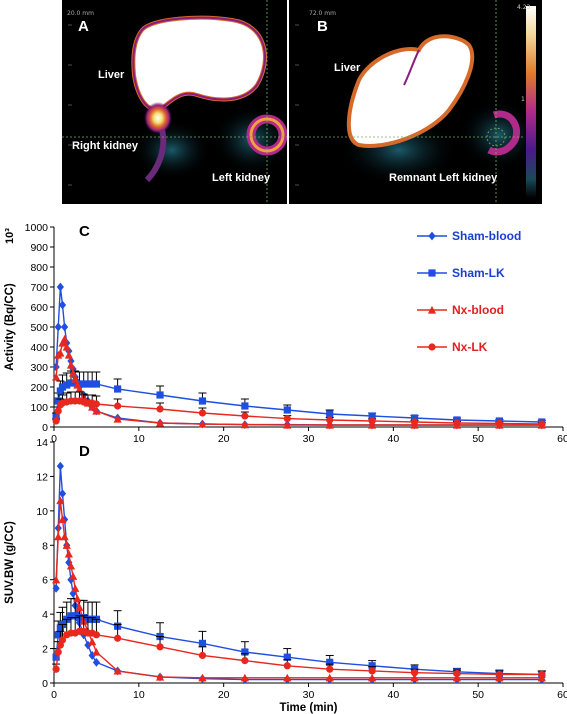  I want to click on y-tick-label: 100, so click(39, 408).